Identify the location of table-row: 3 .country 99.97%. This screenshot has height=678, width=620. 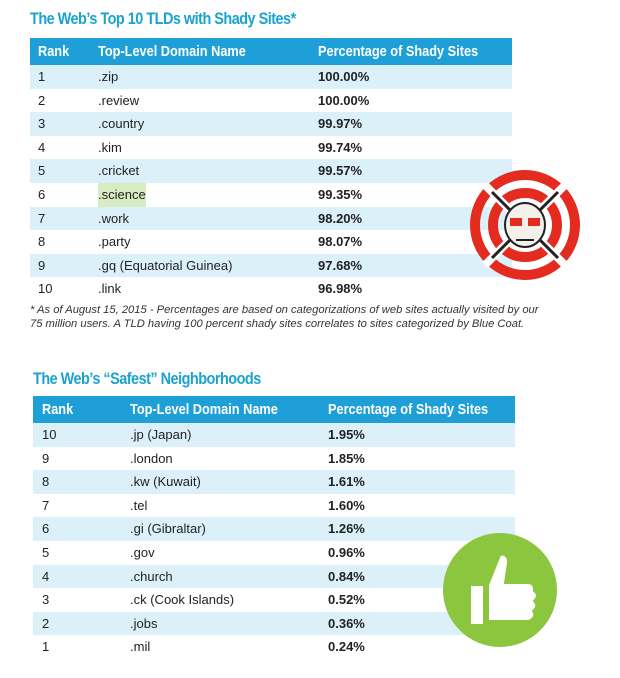
(271, 124).